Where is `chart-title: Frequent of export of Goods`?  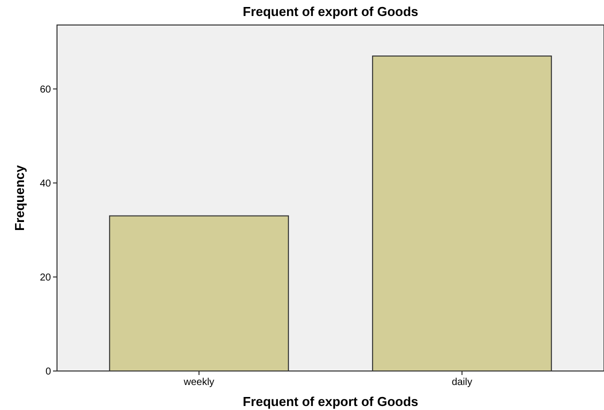 chart-title: Frequent of export of Goods is located at coordinates (330, 11).